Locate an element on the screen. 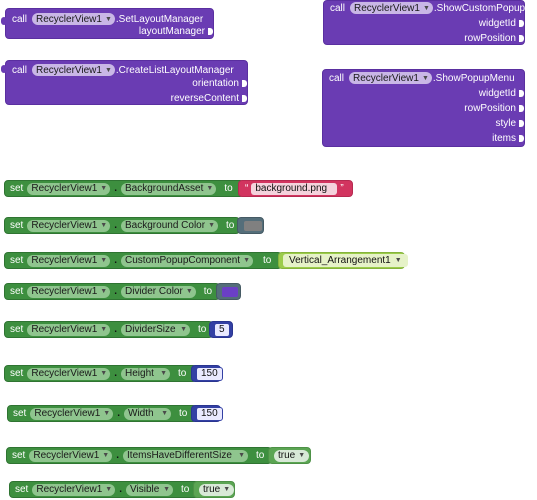 This screenshot has width=537, height=500. property-dropdown: ItemsHaveDifferentSize ▼ is located at coordinates (186, 455).